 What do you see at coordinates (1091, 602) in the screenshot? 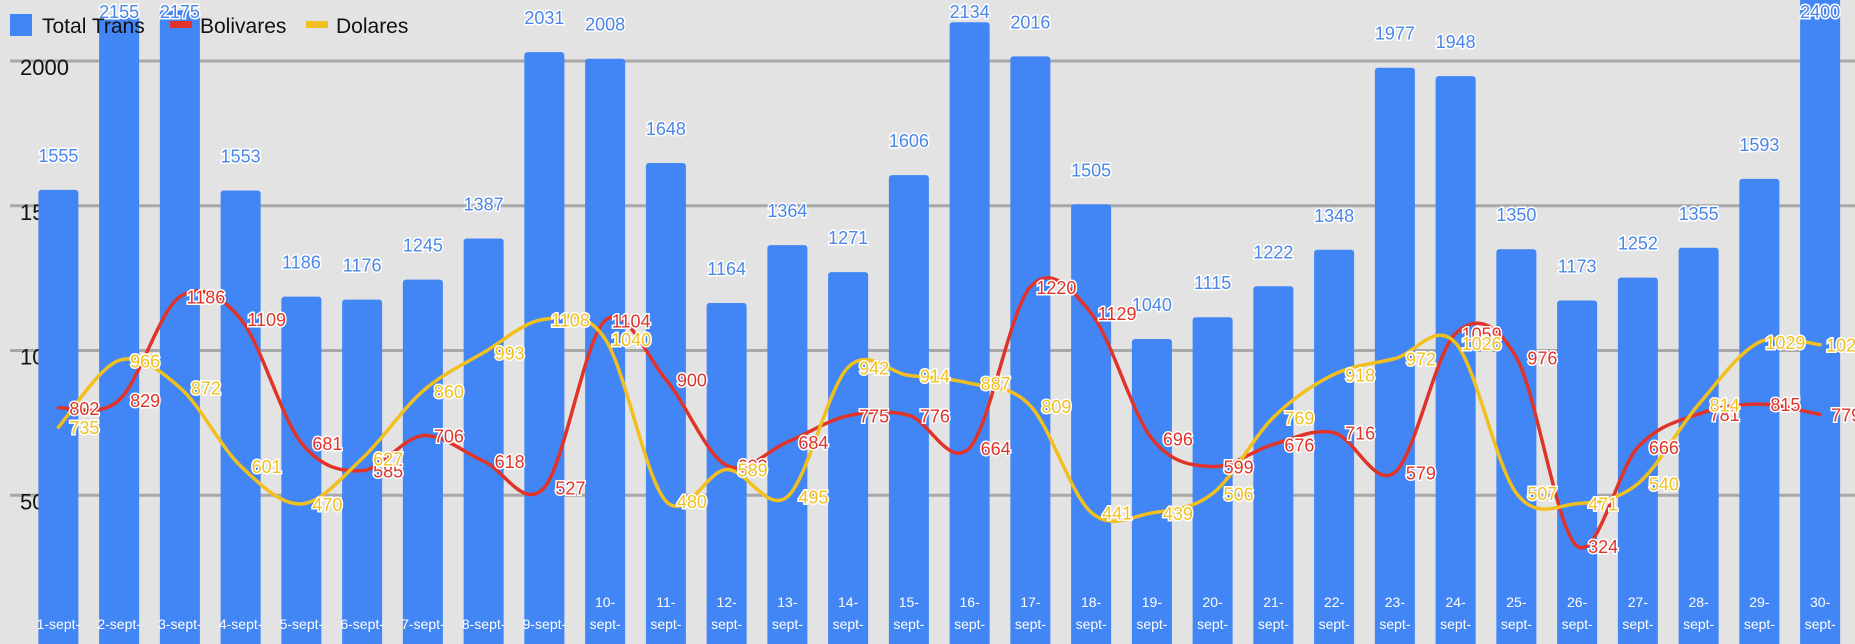
I see `x-tick-label: 18-` at bounding box center [1091, 602].